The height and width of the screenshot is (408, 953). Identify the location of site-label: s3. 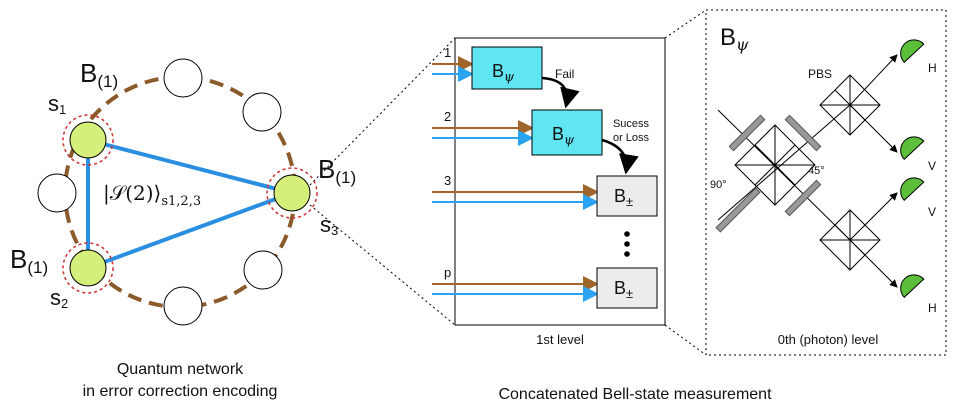
(329, 225).